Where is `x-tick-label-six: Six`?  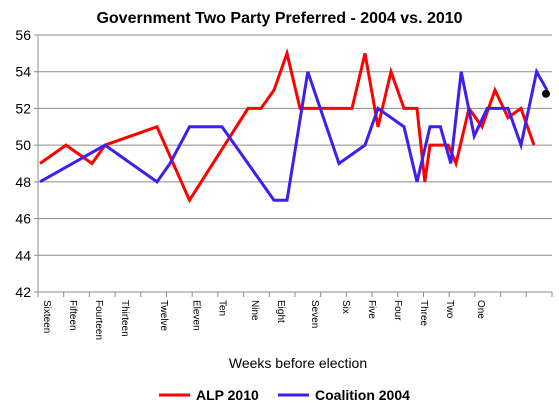 x-tick-label-six: Six is located at coordinates (345, 307).